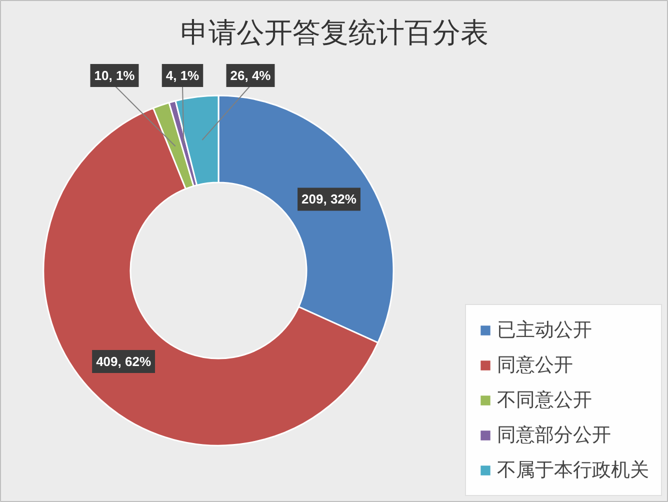 Image resolution: width=668 pixels, height=502 pixels. What do you see at coordinates (554, 436) in the screenshot?
I see `legend-label: 同意部分公开` at bounding box center [554, 436].